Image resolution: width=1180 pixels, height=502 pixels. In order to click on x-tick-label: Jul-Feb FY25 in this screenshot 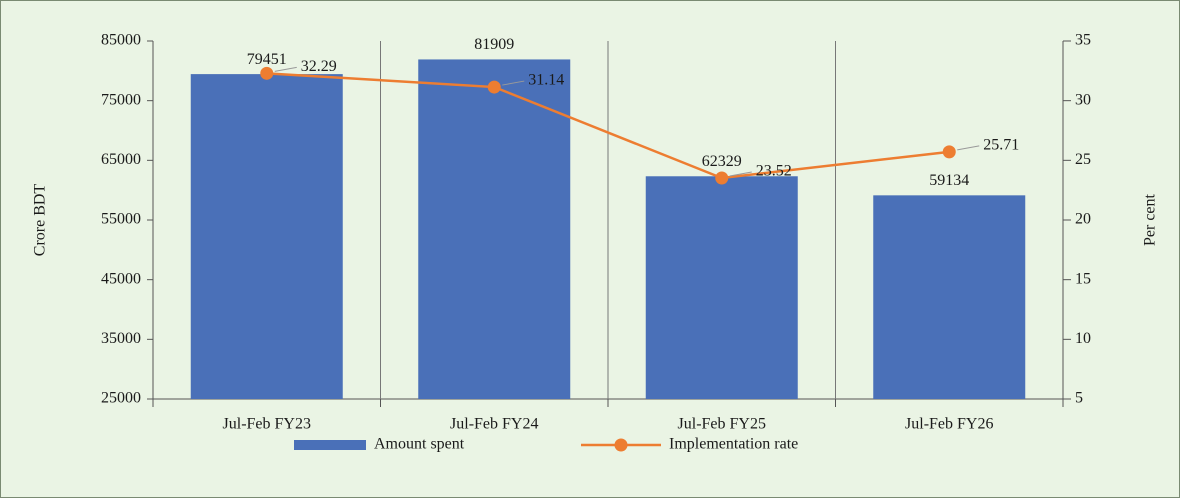, I will do `click(722, 424)`.